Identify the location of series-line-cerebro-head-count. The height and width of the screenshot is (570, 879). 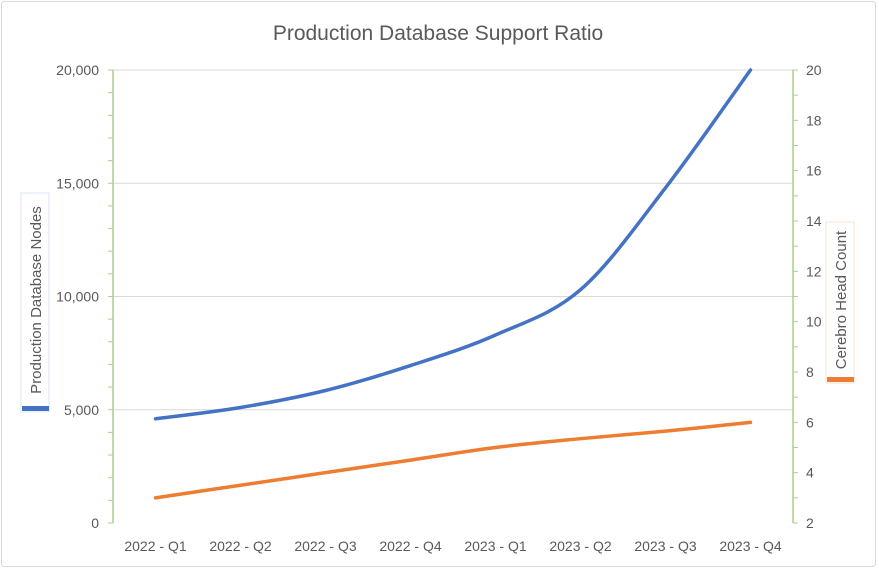
(453, 460).